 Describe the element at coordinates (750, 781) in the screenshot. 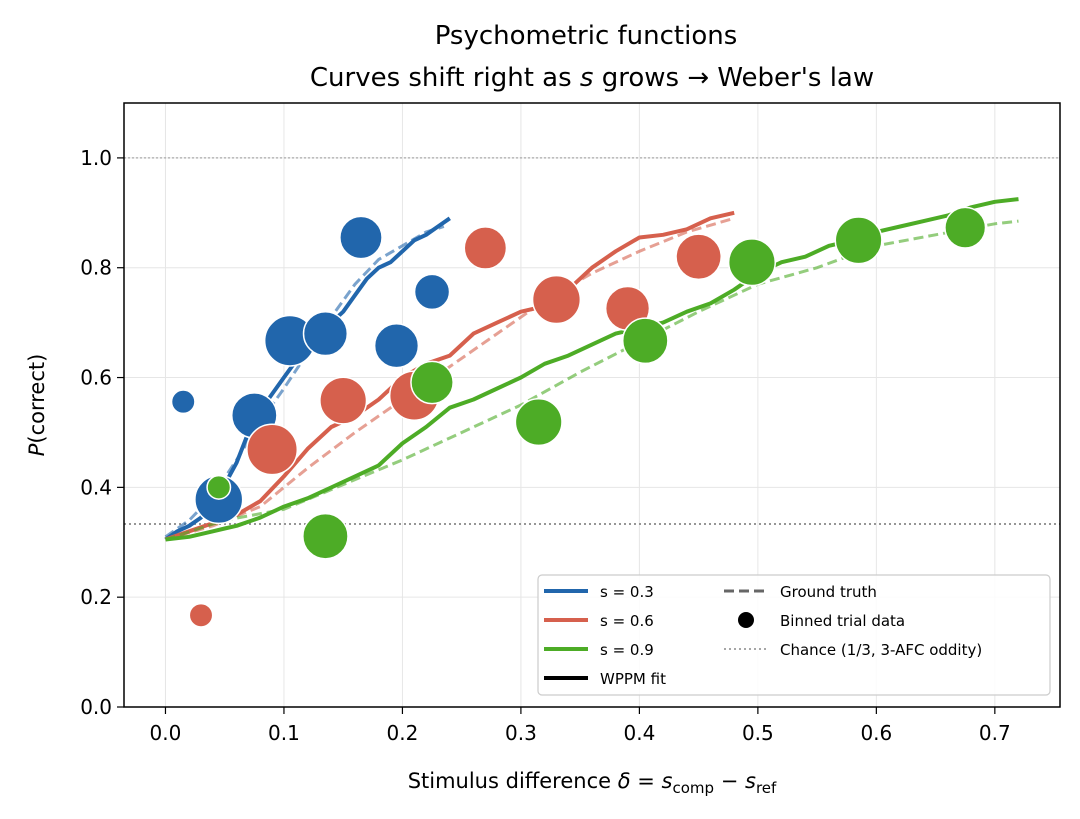

I see `xlabel-s-ref: s` at that location.